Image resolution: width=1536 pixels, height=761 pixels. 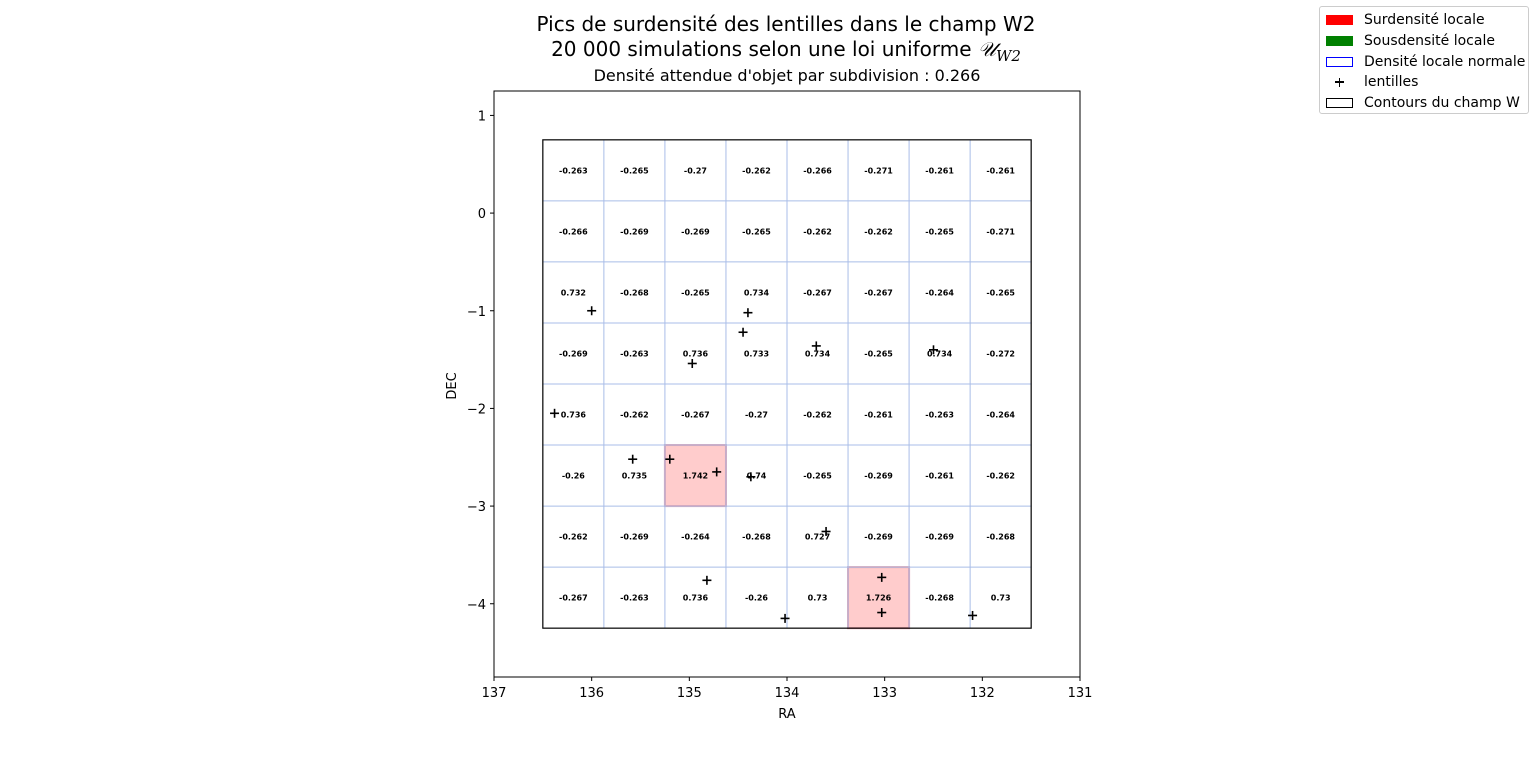 I want to click on x-tick-label: 133, so click(x=884, y=693).